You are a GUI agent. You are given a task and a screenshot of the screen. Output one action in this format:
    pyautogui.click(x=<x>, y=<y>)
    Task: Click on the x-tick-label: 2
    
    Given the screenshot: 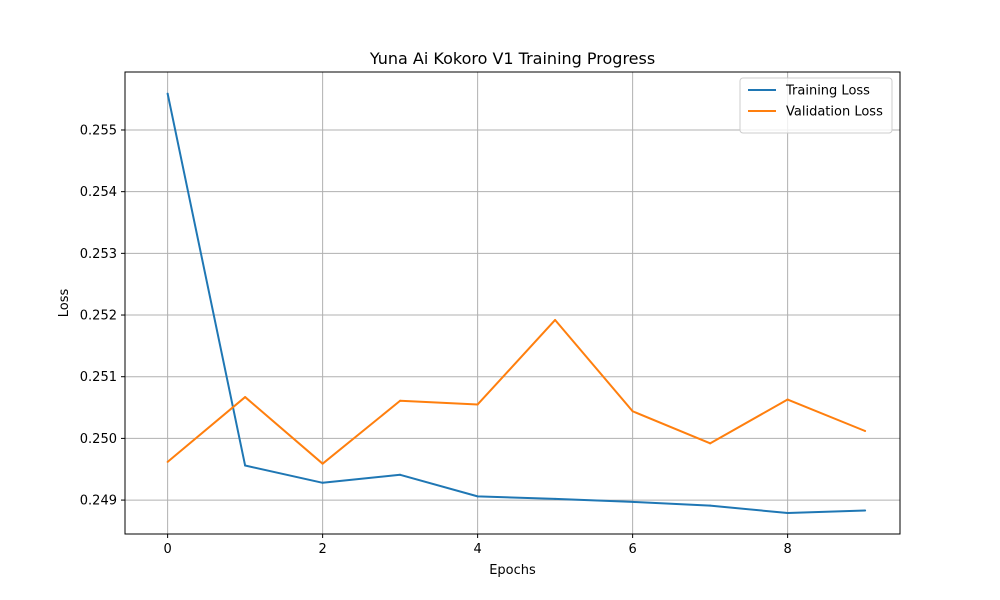 What is the action you would take?
    pyautogui.click(x=322, y=549)
    